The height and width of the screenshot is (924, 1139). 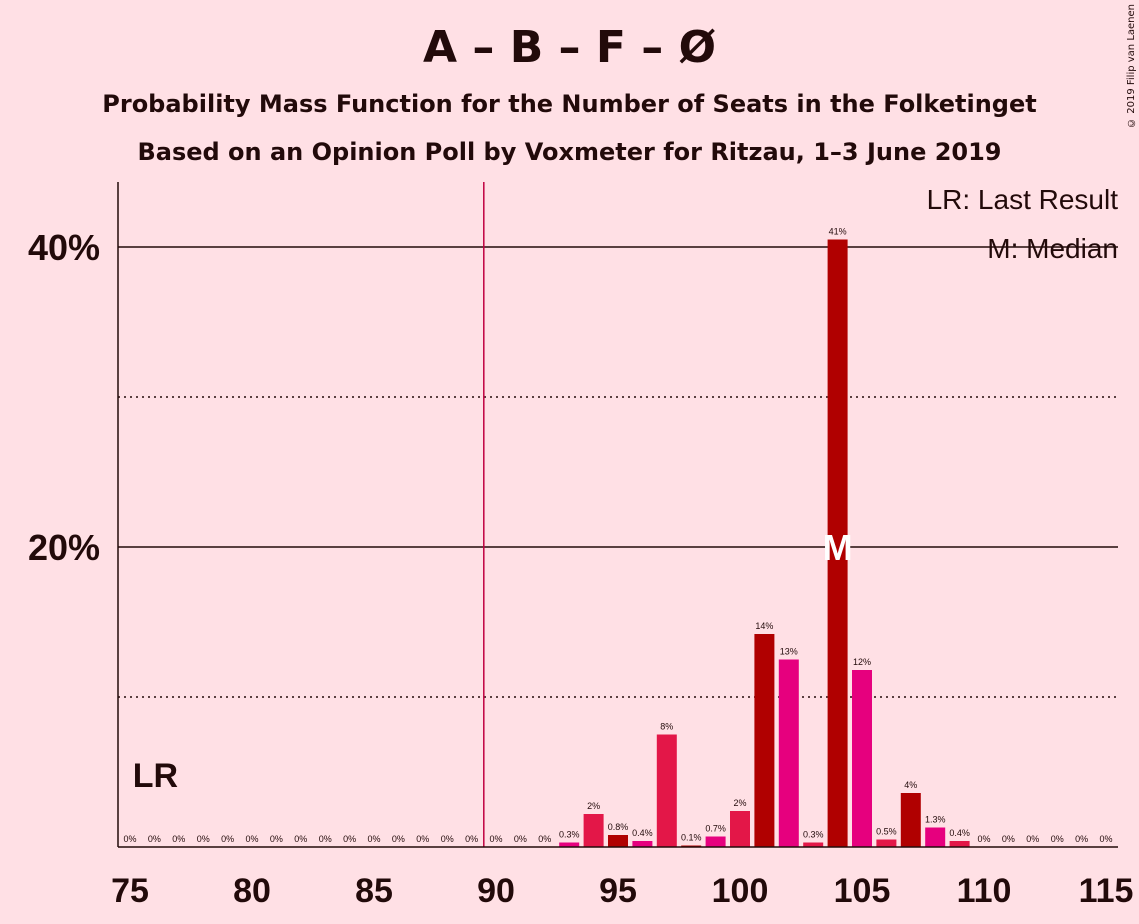 What do you see at coordinates (1106, 891) in the screenshot?
I see `x-tick-label-115: 115` at bounding box center [1106, 891].